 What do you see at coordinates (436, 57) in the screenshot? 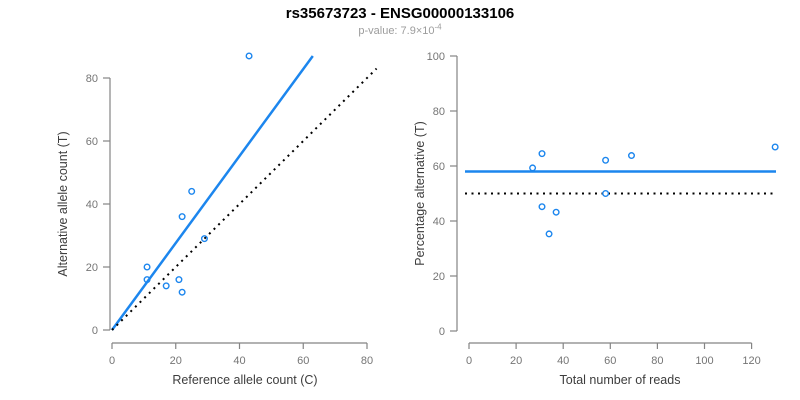
I see `y-tick-label: 100` at bounding box center [436, 57].